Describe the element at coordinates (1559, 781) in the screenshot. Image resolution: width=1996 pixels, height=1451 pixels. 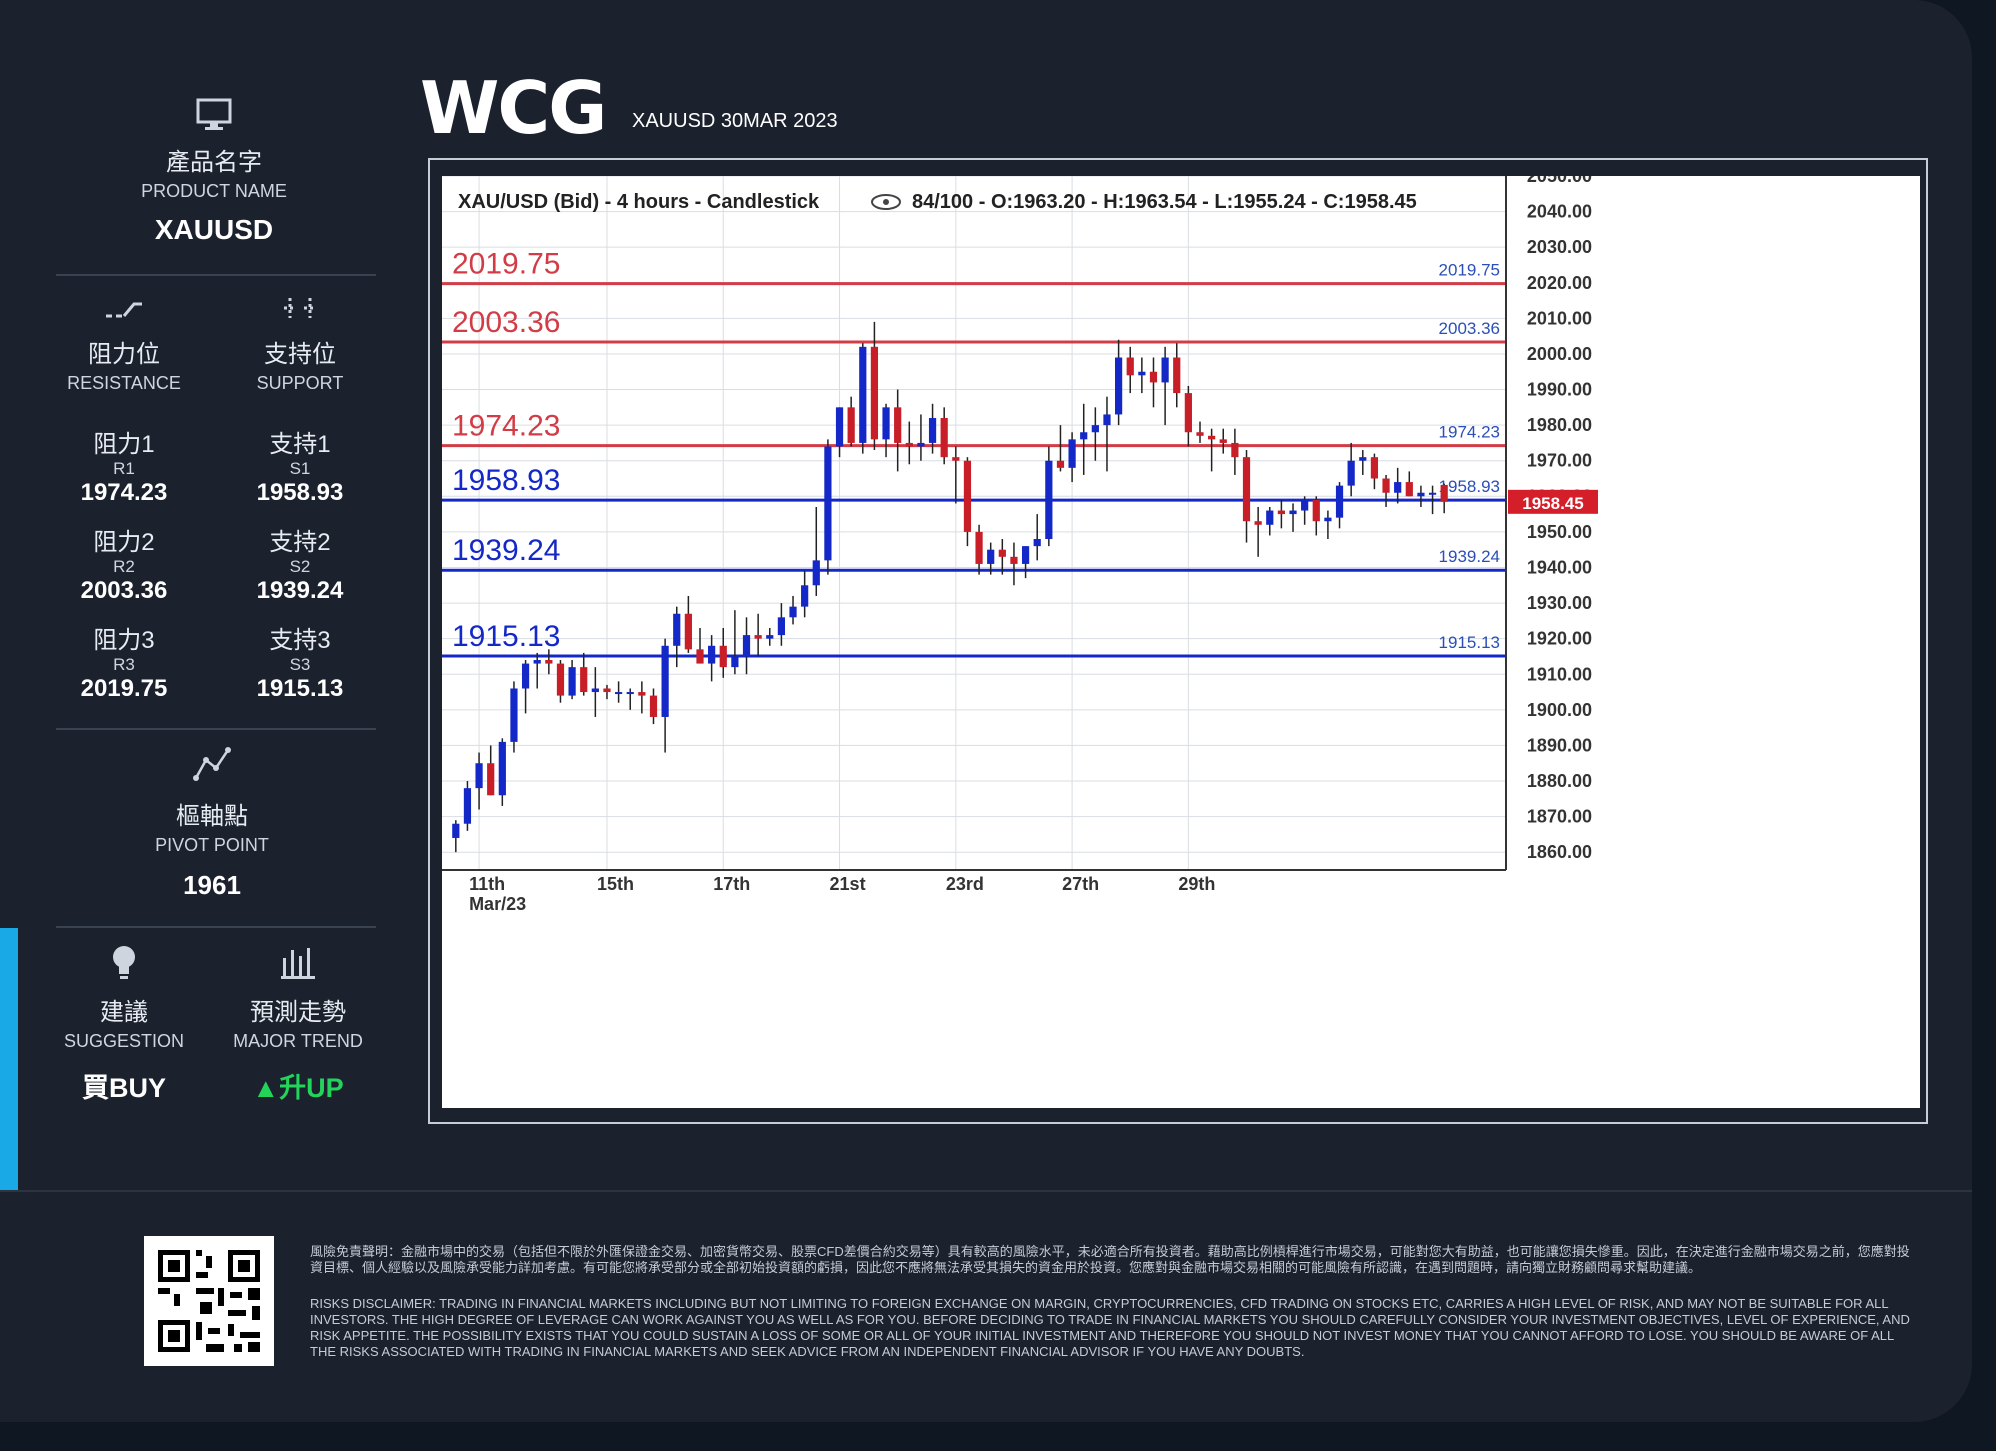
I see `y-tick-label: 1880.00` at that location.